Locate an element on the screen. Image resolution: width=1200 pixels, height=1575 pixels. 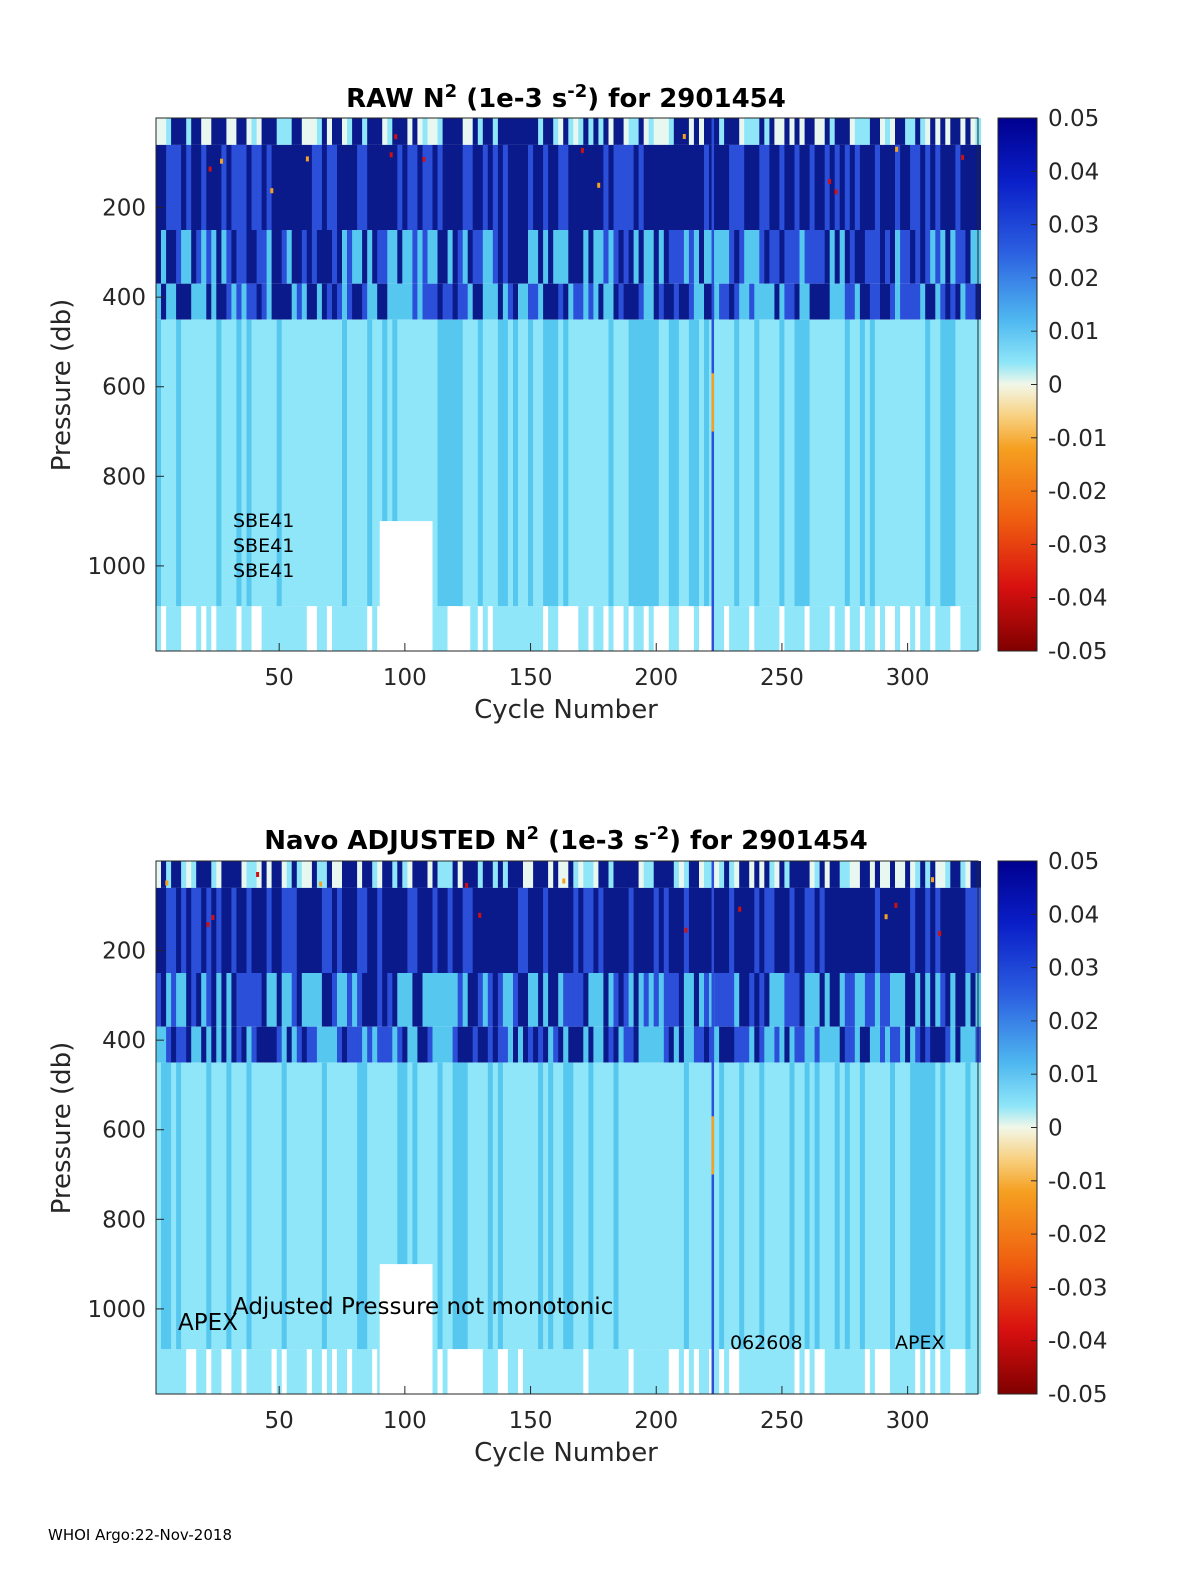
colorbar-tick-label: -0.02 is located at coordinates (1078, 492).